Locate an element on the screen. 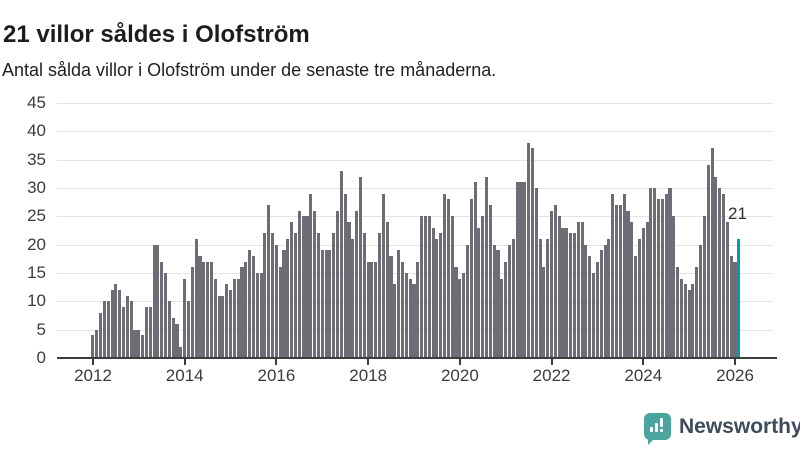  page-title: 21 villor såldes i Olofström is located at coordinates (156, 35).